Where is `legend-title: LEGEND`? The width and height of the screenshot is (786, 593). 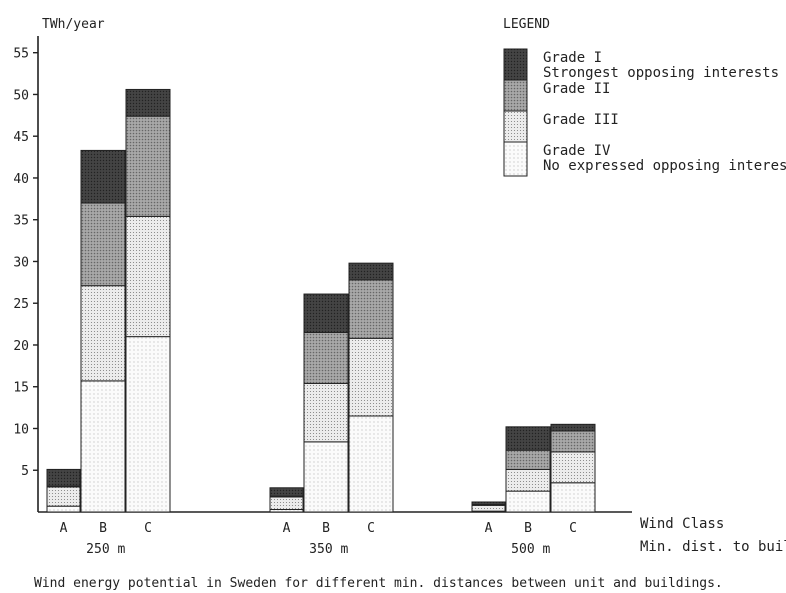 legend-title: LEGEND is located at coordinates (526, 24).